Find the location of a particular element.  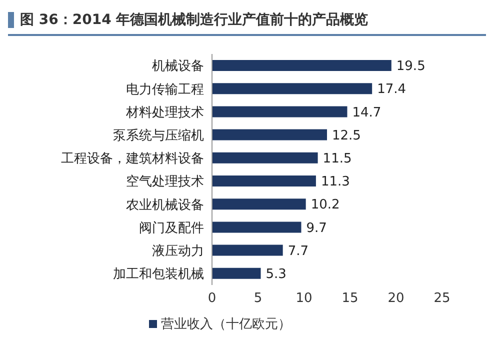

legend-label: 营业收入（十亿欧元） is located at coordinates (226, 324).